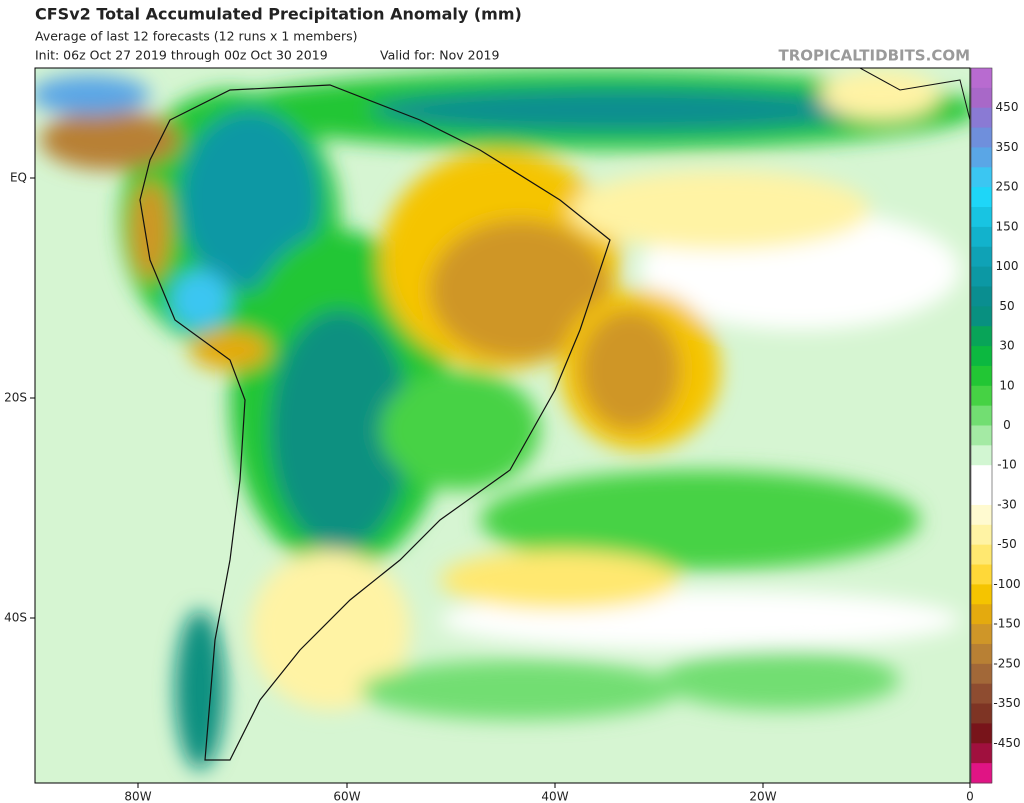 The height and width of the screenshot is (803, 1024). What do you see at coordinates (1006, 743) in the screenshot?
I see `colorbar-label: -450` at bounding box center [1006, 743].